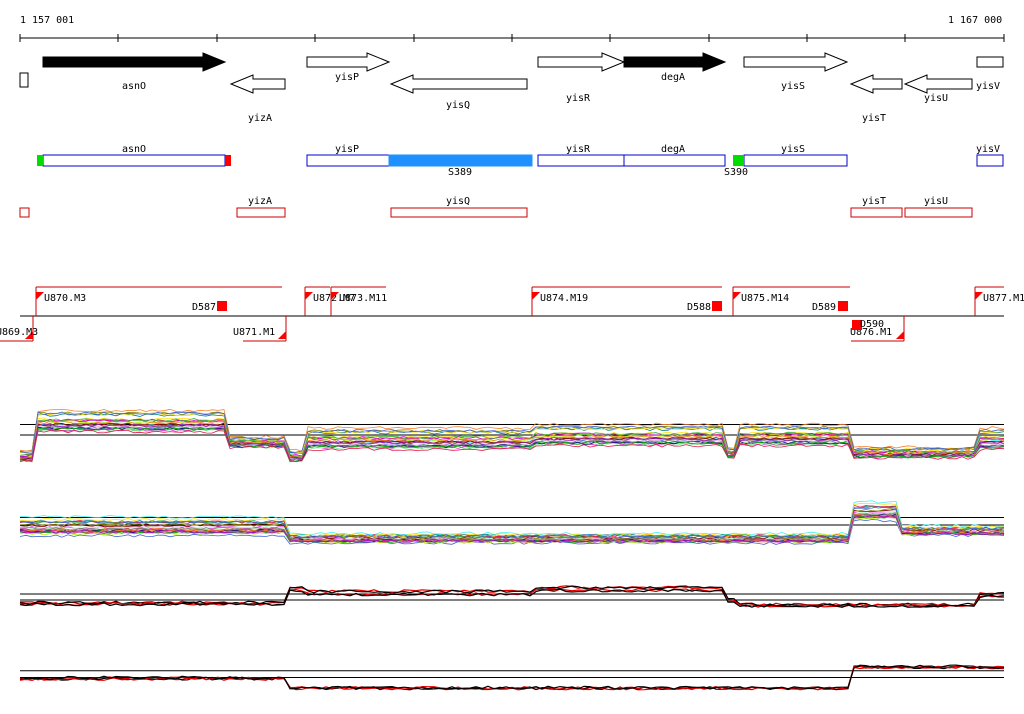 The image size is (1024, 714). I want to click on red-feature-yisT, so click(876, 212).